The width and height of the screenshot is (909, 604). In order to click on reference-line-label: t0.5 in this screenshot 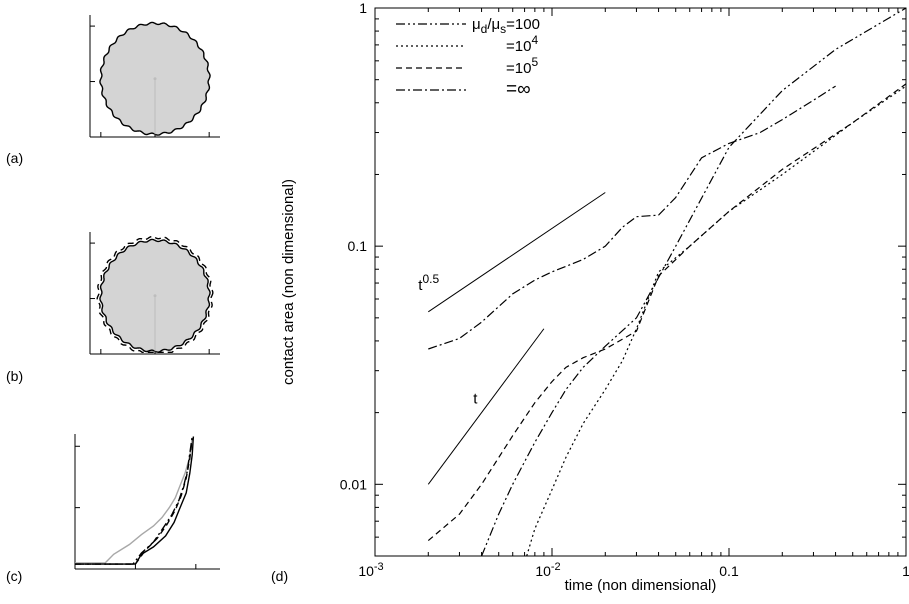, I will do `click(428, 283)`.